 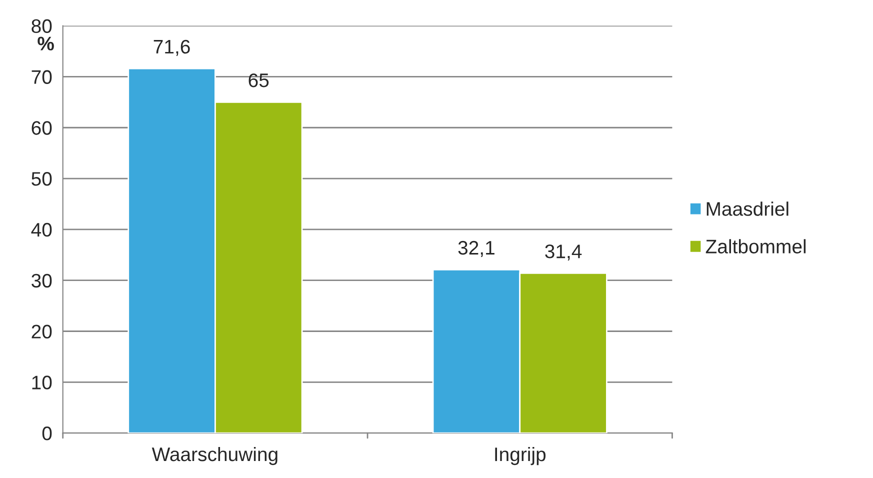 I want to click on y-tick-label: 10, so click(x=42, y=383).